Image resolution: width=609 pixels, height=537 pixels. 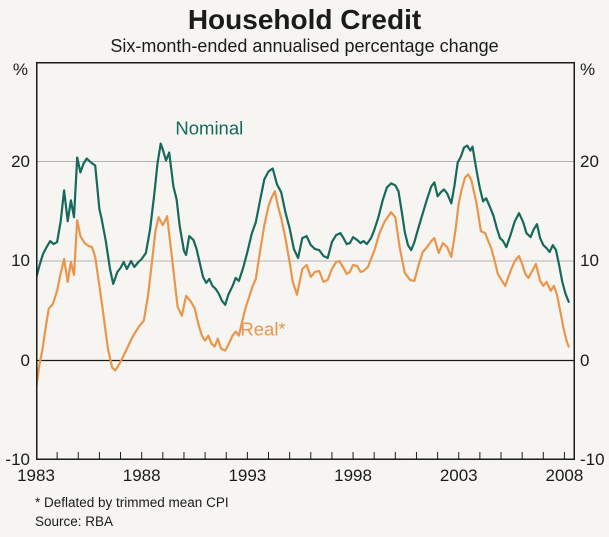 I want to click on y-tick-label-right-10: 10, so click(x=589, y=260).